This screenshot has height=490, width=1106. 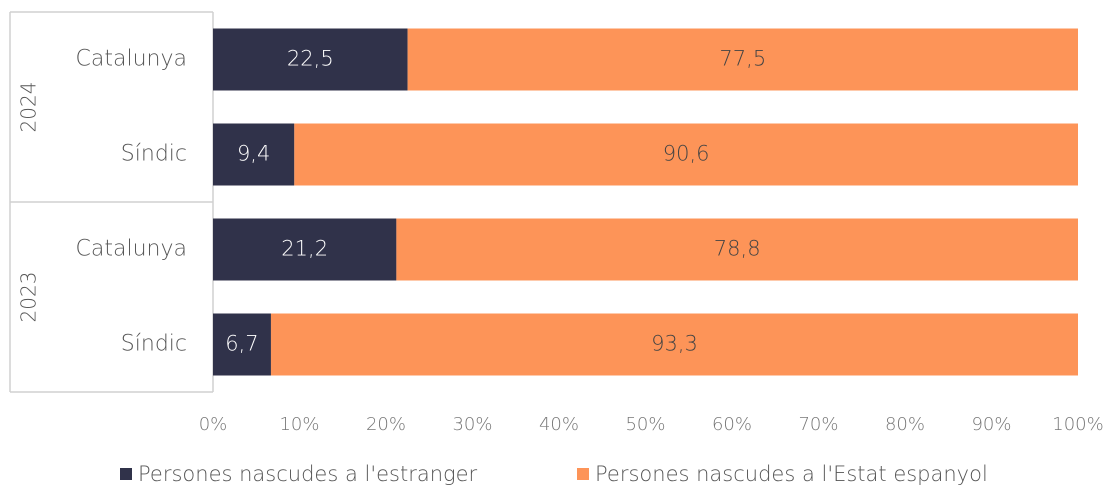 I want to click on x-tick-label: 40%, so click(x=559, y=424).